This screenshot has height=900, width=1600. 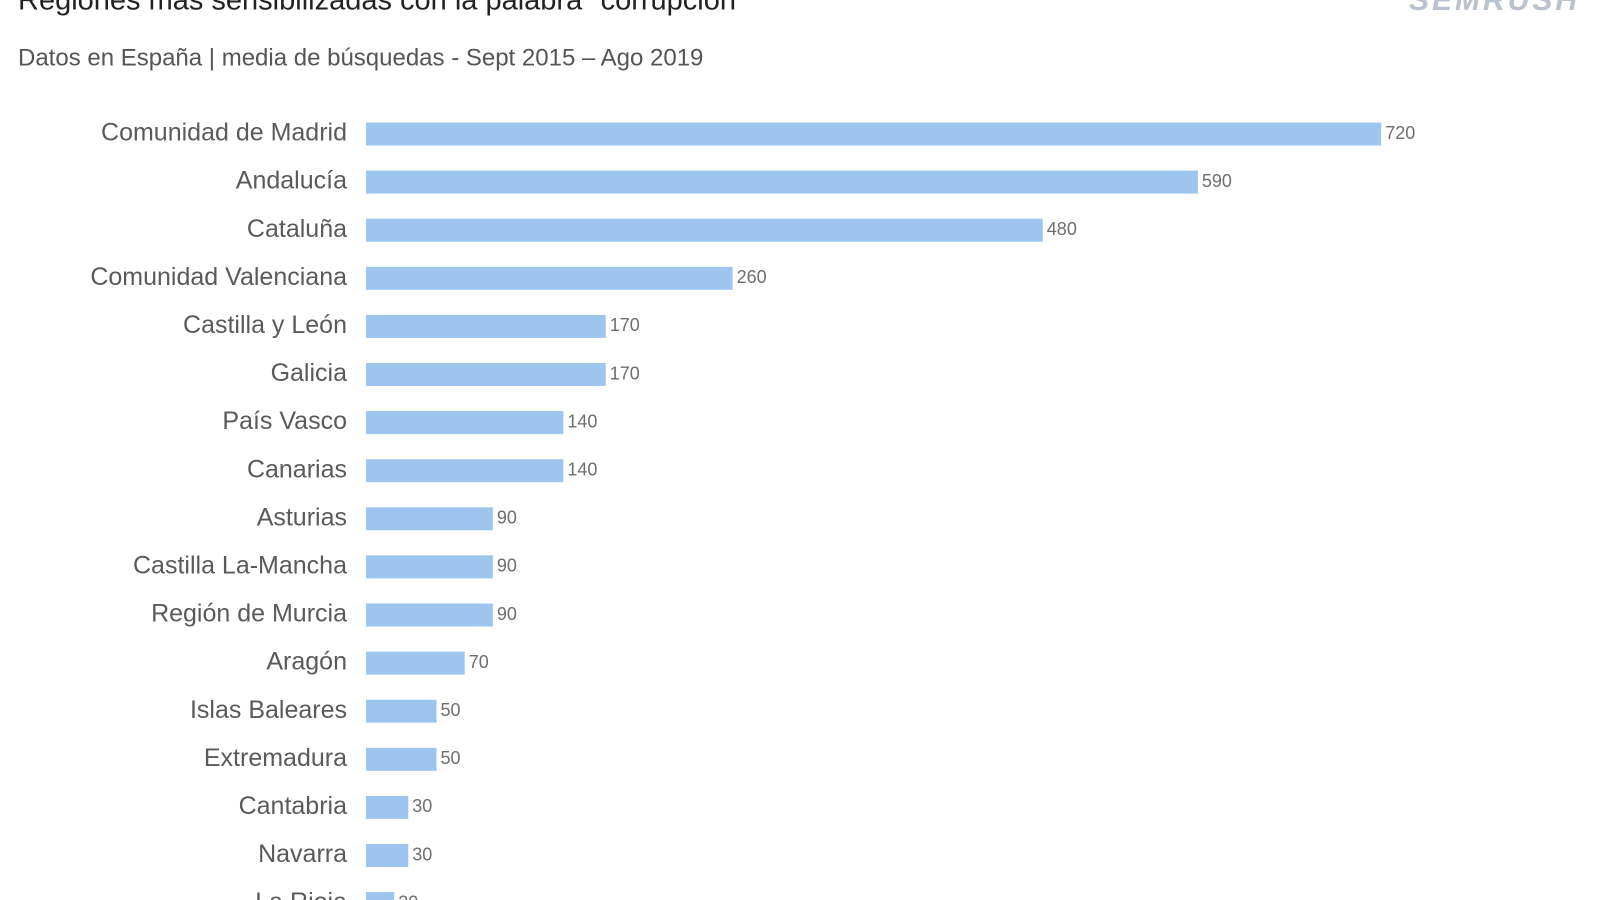 I want to click on category-label: Galicia, so click(x=309, y=373).